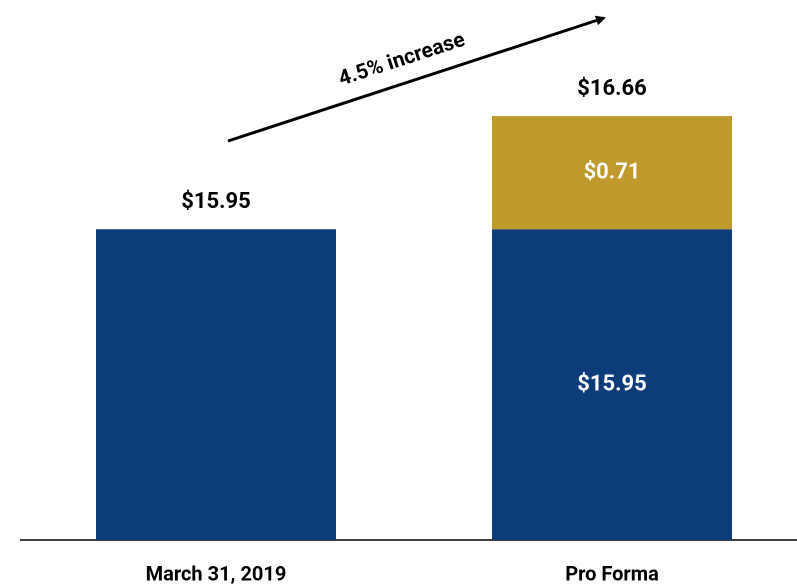 The width and height of the screenshot is (797, 587). What do you see at coordinates (402, 59) in the screenshot?
I see `annotation: 4.5% increase` at bounding box center [402, 59].